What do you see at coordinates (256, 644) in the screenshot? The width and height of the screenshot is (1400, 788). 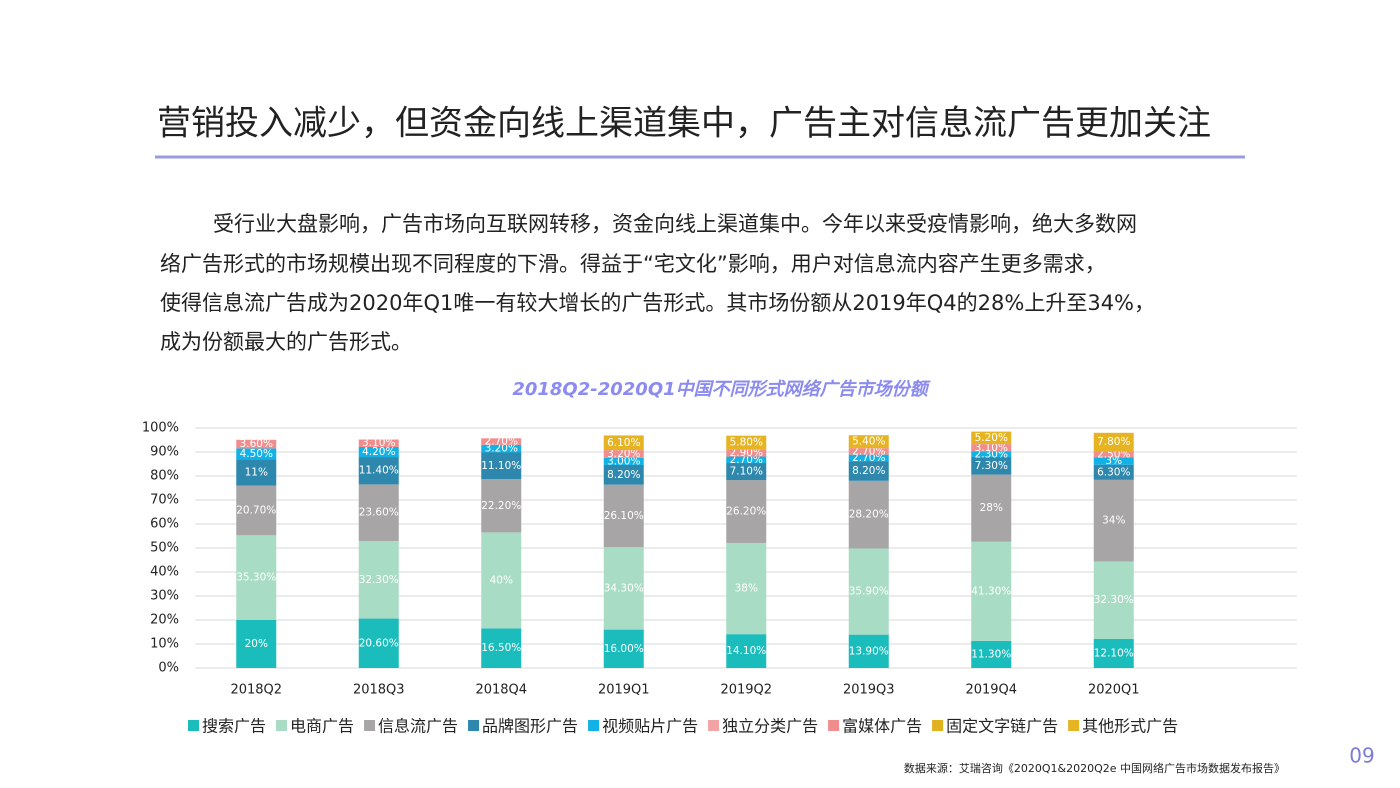 I see `data-label: 20%` at bounding box center [256, 644].